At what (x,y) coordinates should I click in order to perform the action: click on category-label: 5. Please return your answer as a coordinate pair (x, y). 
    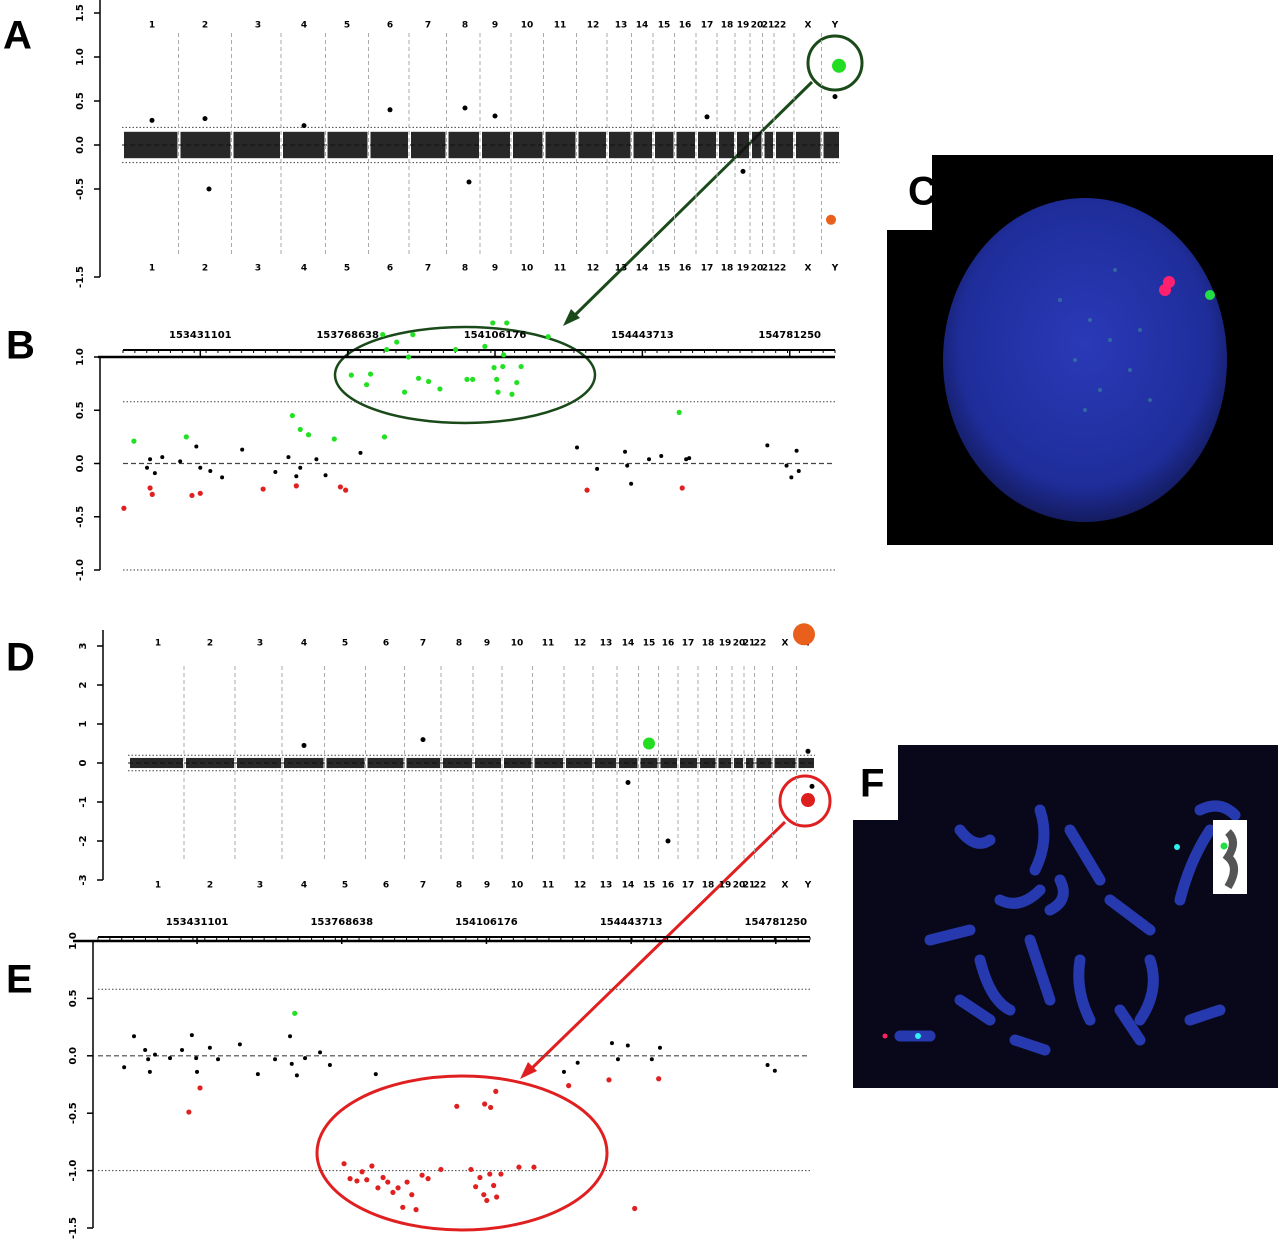
    Looking at the image, I should click on (347, 269).